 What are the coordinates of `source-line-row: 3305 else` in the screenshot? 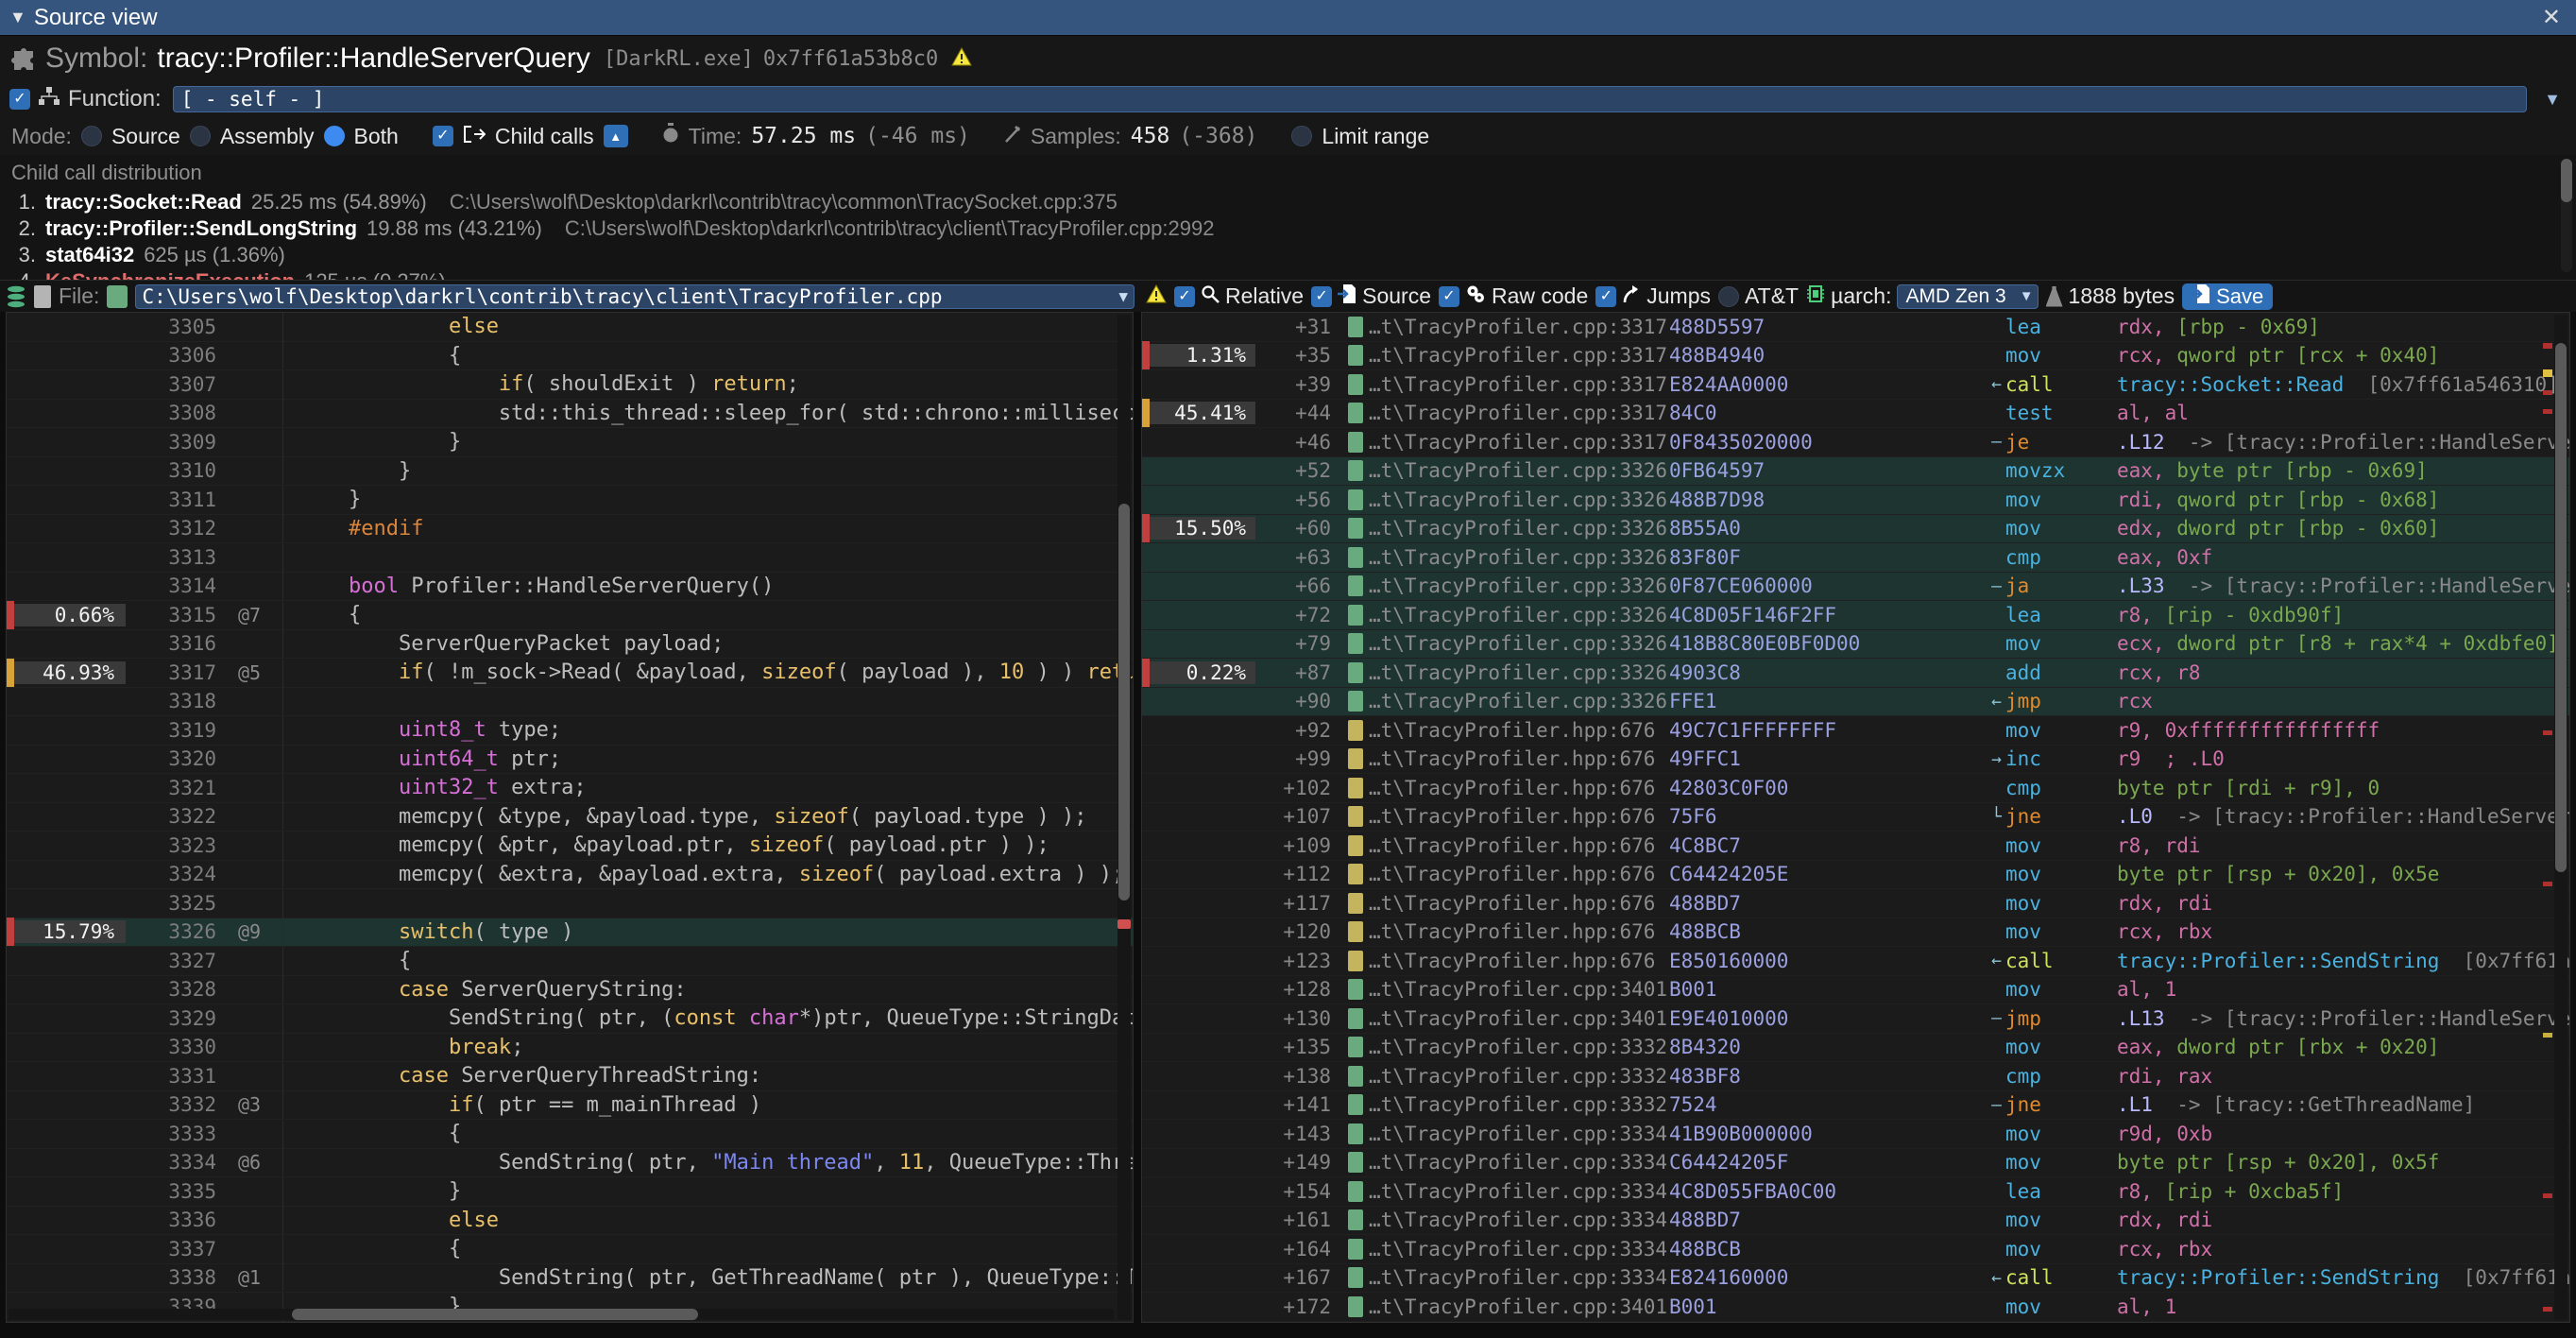 It's located at (570, 327).